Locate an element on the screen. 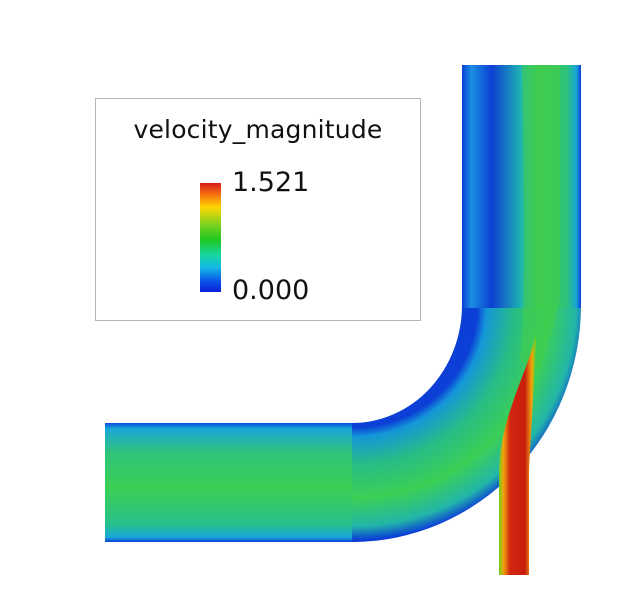  colorbar-gradient is located at coordinates (210, 237).